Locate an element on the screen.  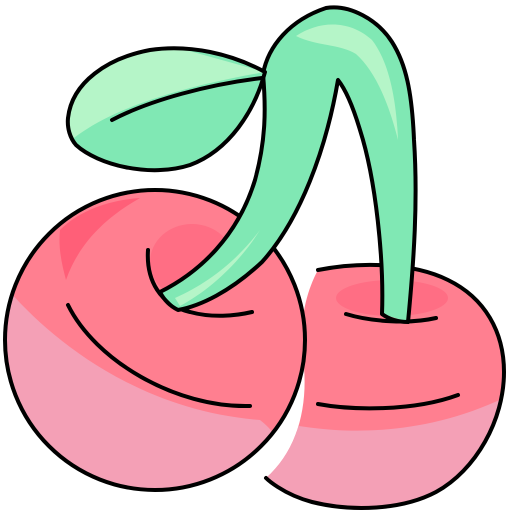
leaf-highlight is located at coordinates (166, 99).